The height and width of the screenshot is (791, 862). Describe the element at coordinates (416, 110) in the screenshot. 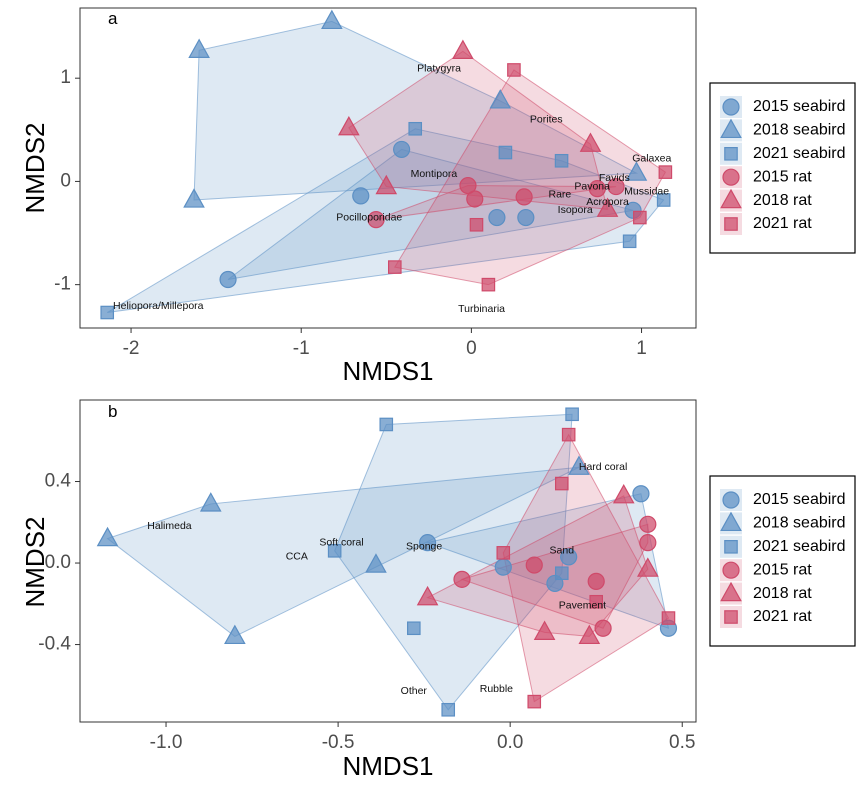

I see `hull-2018-seabird` at that location.